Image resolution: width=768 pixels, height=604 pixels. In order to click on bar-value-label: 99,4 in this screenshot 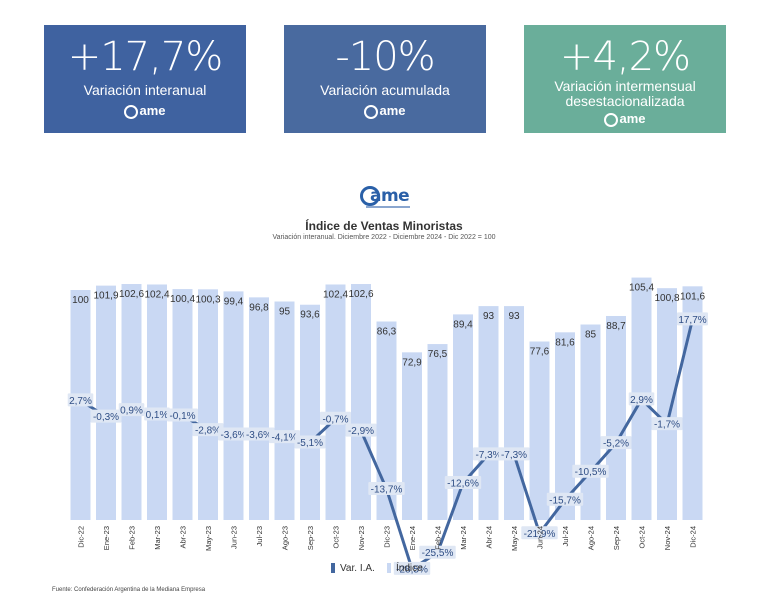, I will do `click(234, 301)`.